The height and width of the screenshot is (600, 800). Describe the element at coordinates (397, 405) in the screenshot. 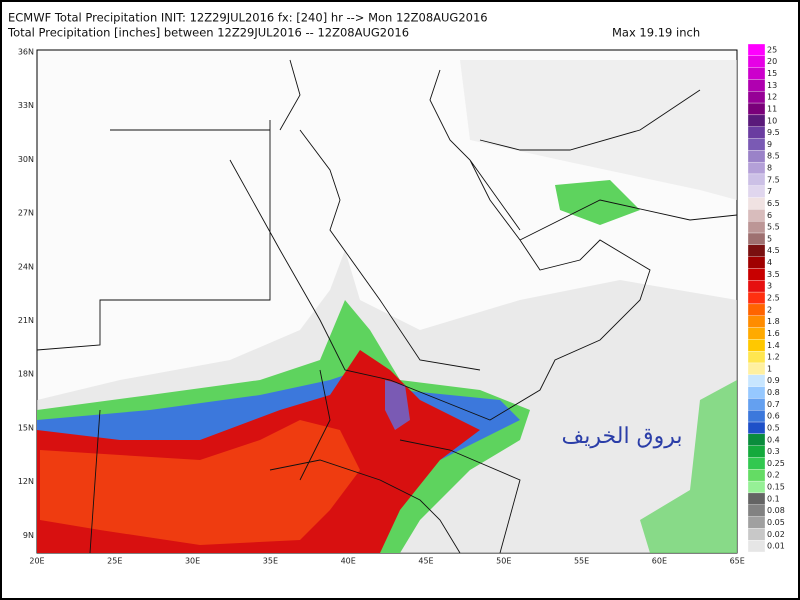

I see `purple-area` at that location.